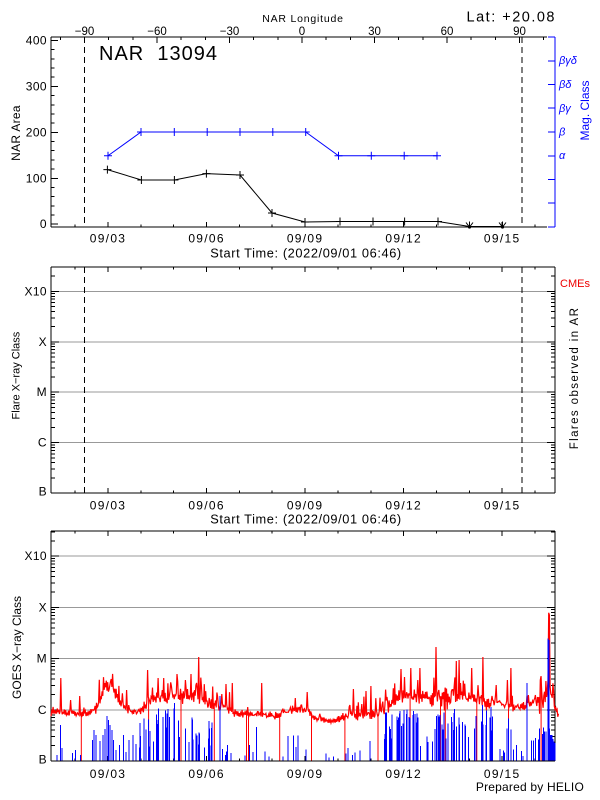 This screenshot has height=800, width=600. What do you see at coordinates (530, 787) in the screenshot?
I see `svg-text: Prepared by HELIO` at bounding box center [530, 787].